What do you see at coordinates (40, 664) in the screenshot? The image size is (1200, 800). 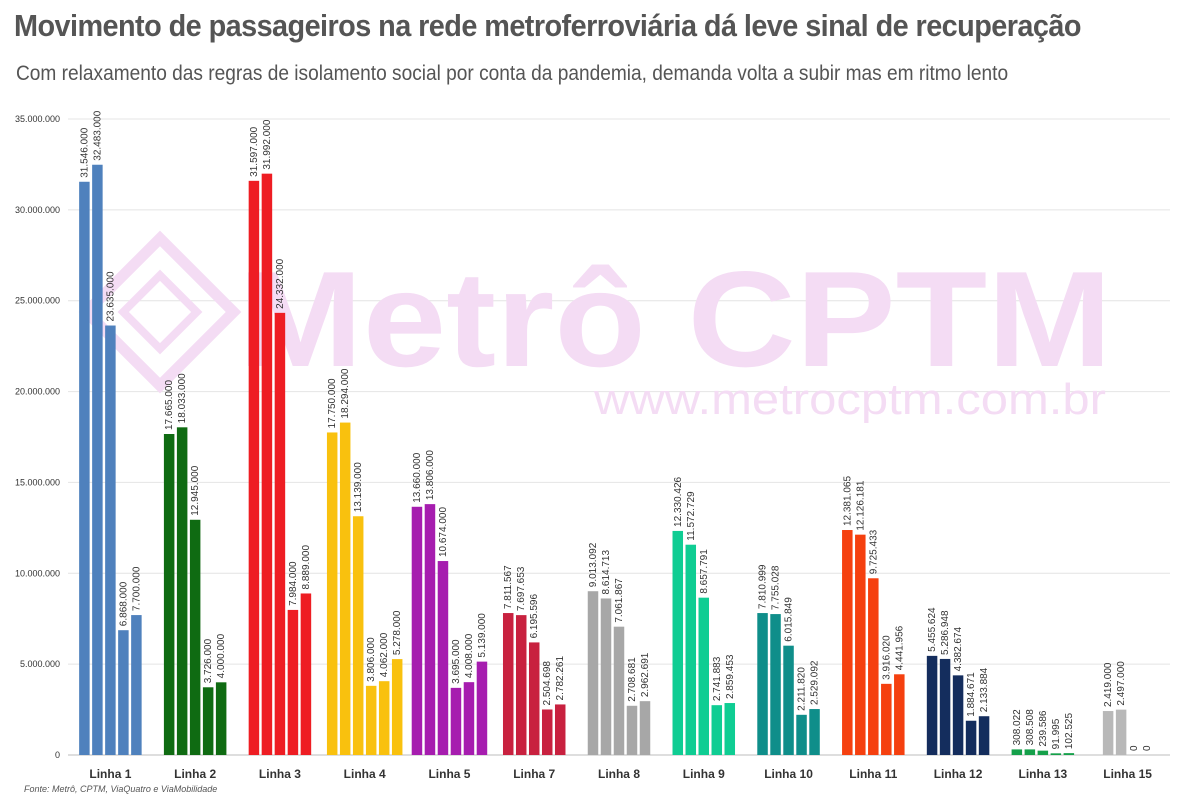 I see `y-tick-label: 5.000.000` at bounding box center [40, 664].